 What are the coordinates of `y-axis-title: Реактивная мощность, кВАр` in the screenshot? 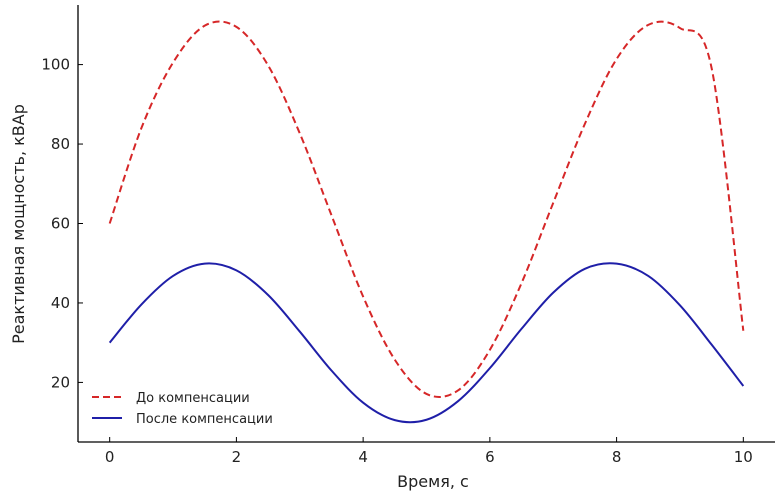 It's located at (18, 224).